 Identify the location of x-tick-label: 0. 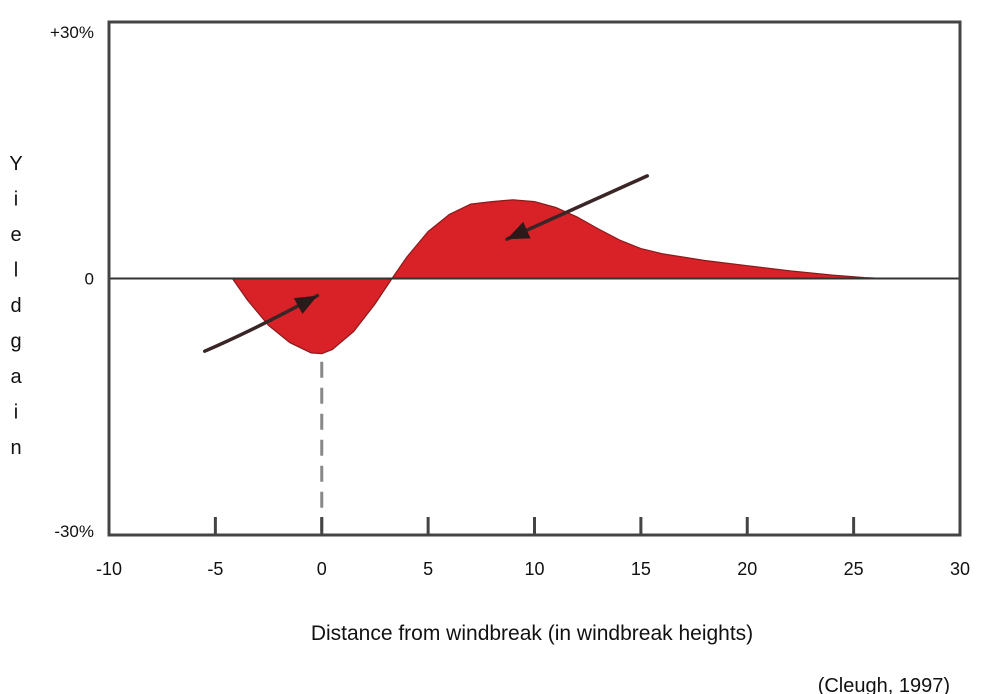
(322, 569).